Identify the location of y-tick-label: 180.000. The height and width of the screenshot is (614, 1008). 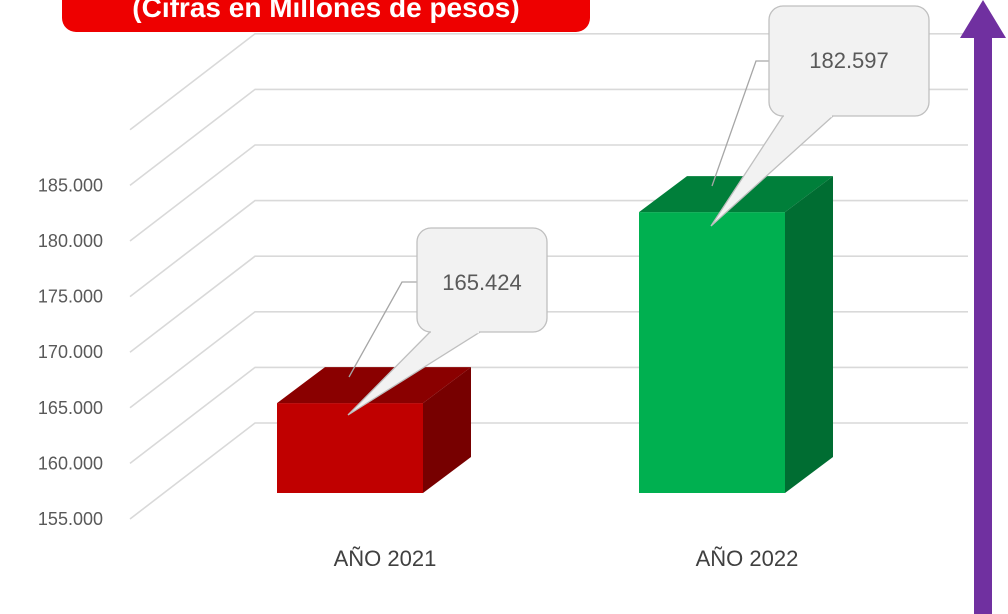
(70, 241).